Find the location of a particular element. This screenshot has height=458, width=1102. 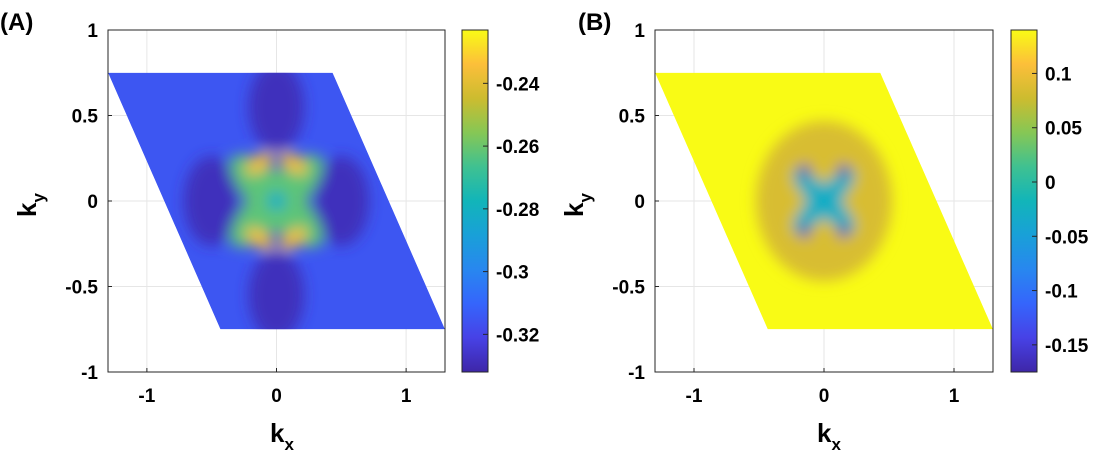

panel-label: (B) is located at coordinates (594, 22).